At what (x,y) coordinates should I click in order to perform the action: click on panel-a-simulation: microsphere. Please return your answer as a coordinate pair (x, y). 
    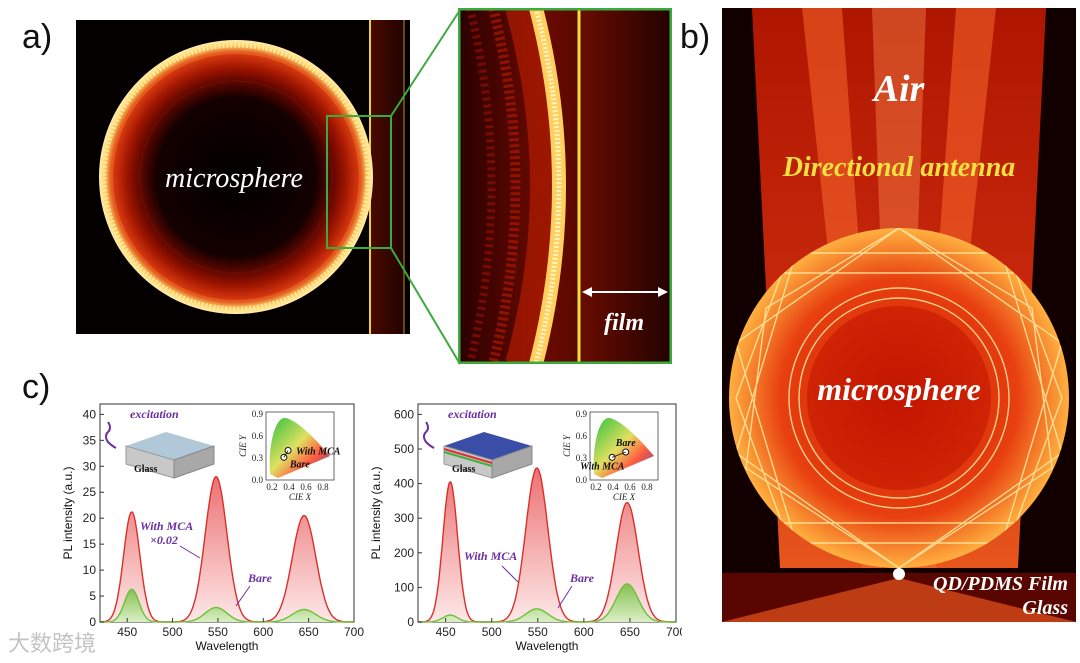
    Looking at the image, I should click on (243, 177).